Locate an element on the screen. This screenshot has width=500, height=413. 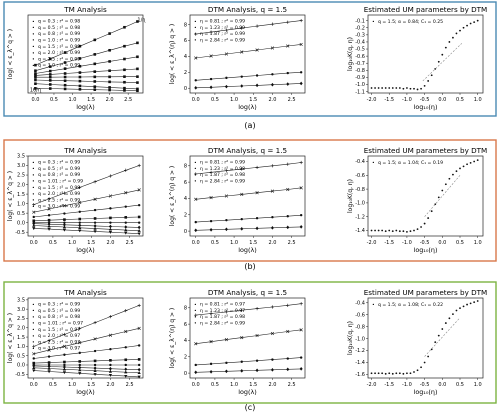
chart-title: TM Analysis is located at coordinates (85, 292).